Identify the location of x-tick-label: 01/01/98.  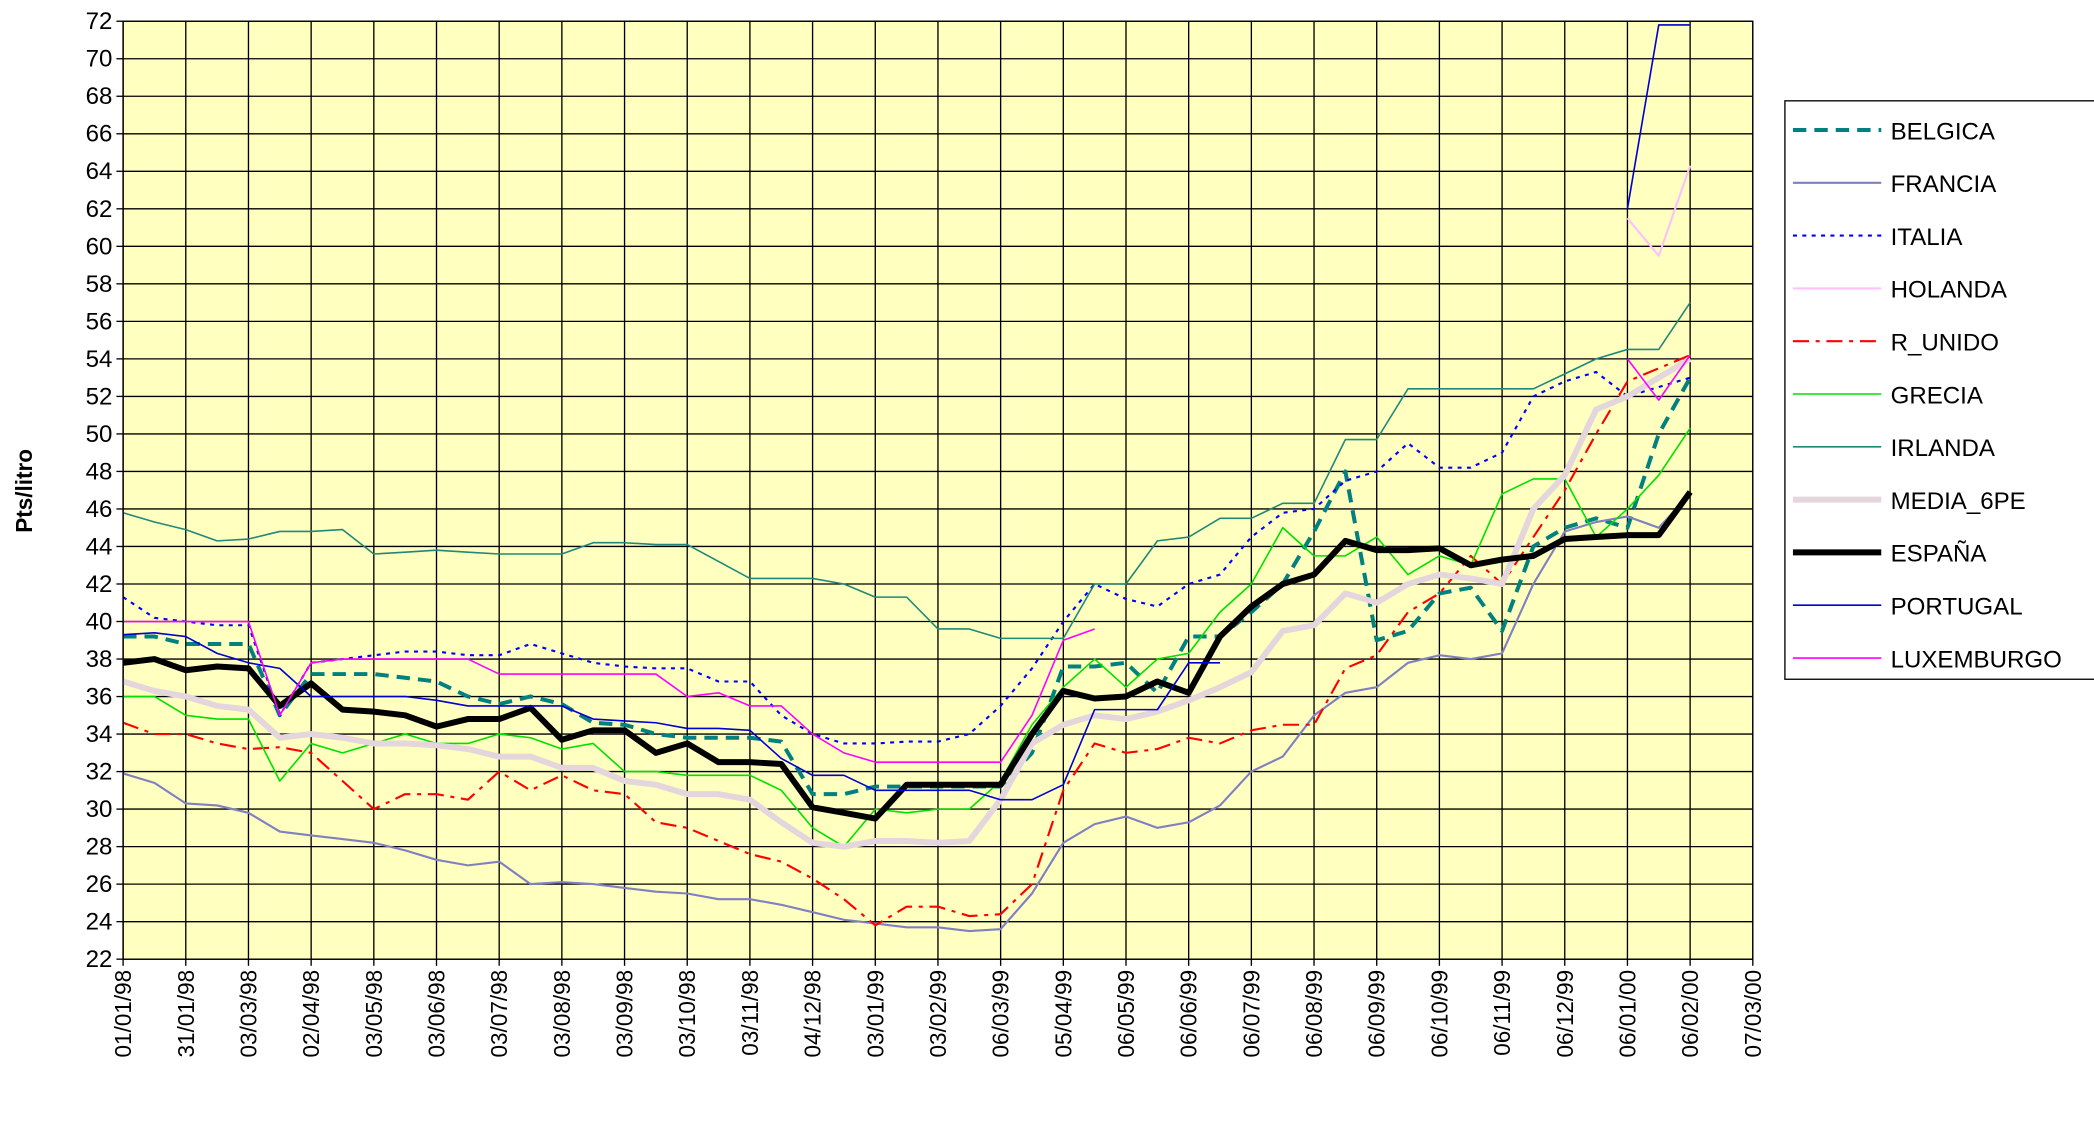
(123, 1014).